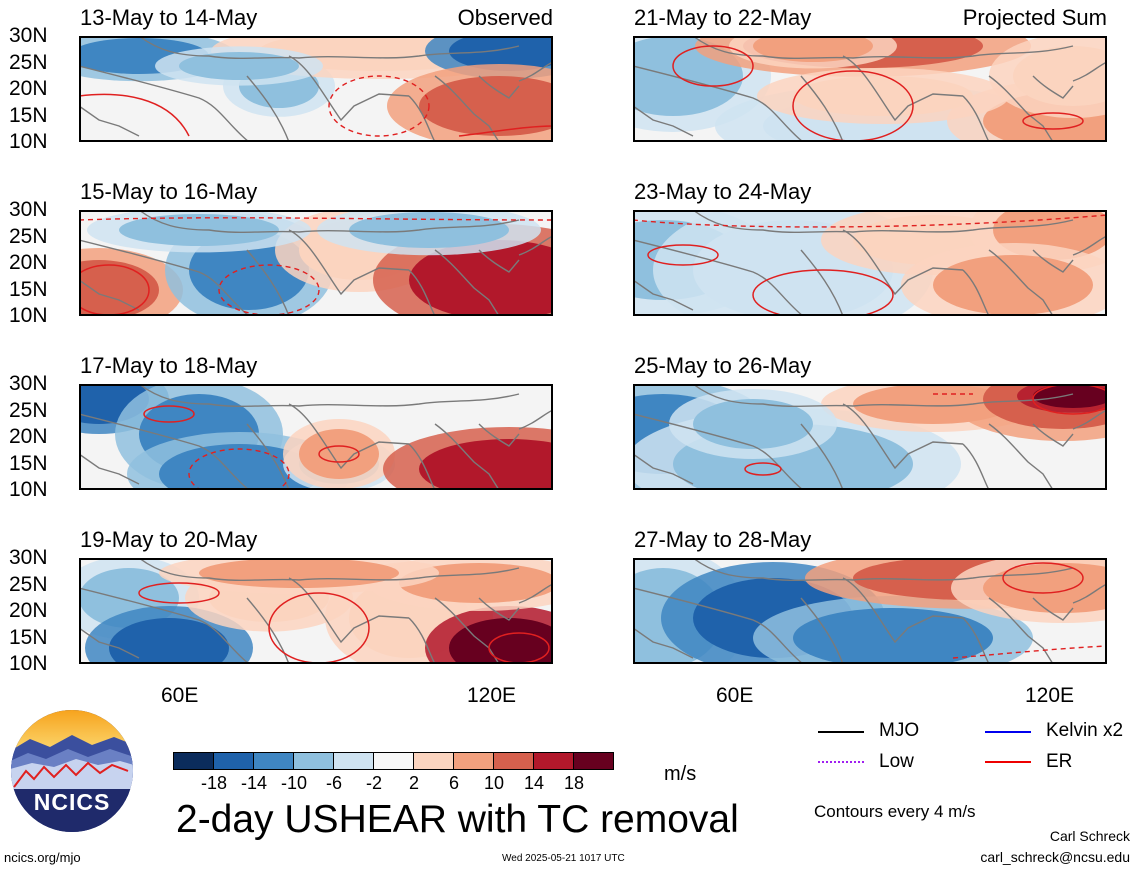 The height and width of the screenshot is (872, 1135). I want to click on colorbar-tick-label: 18, so click(574, 783).